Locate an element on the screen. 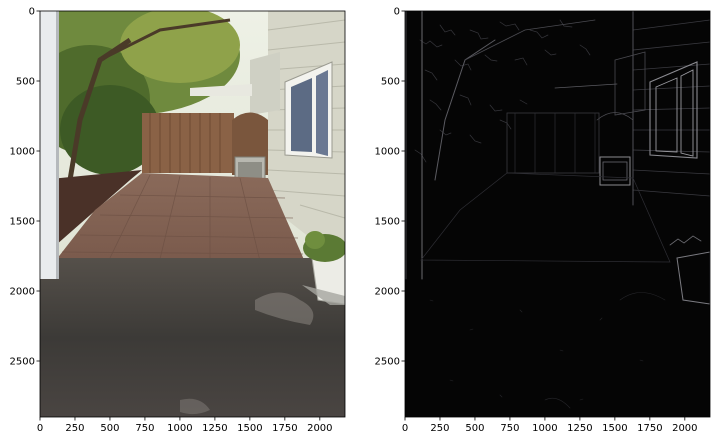  right-x-tick-label: 0 is located at coordinates (405, 428).